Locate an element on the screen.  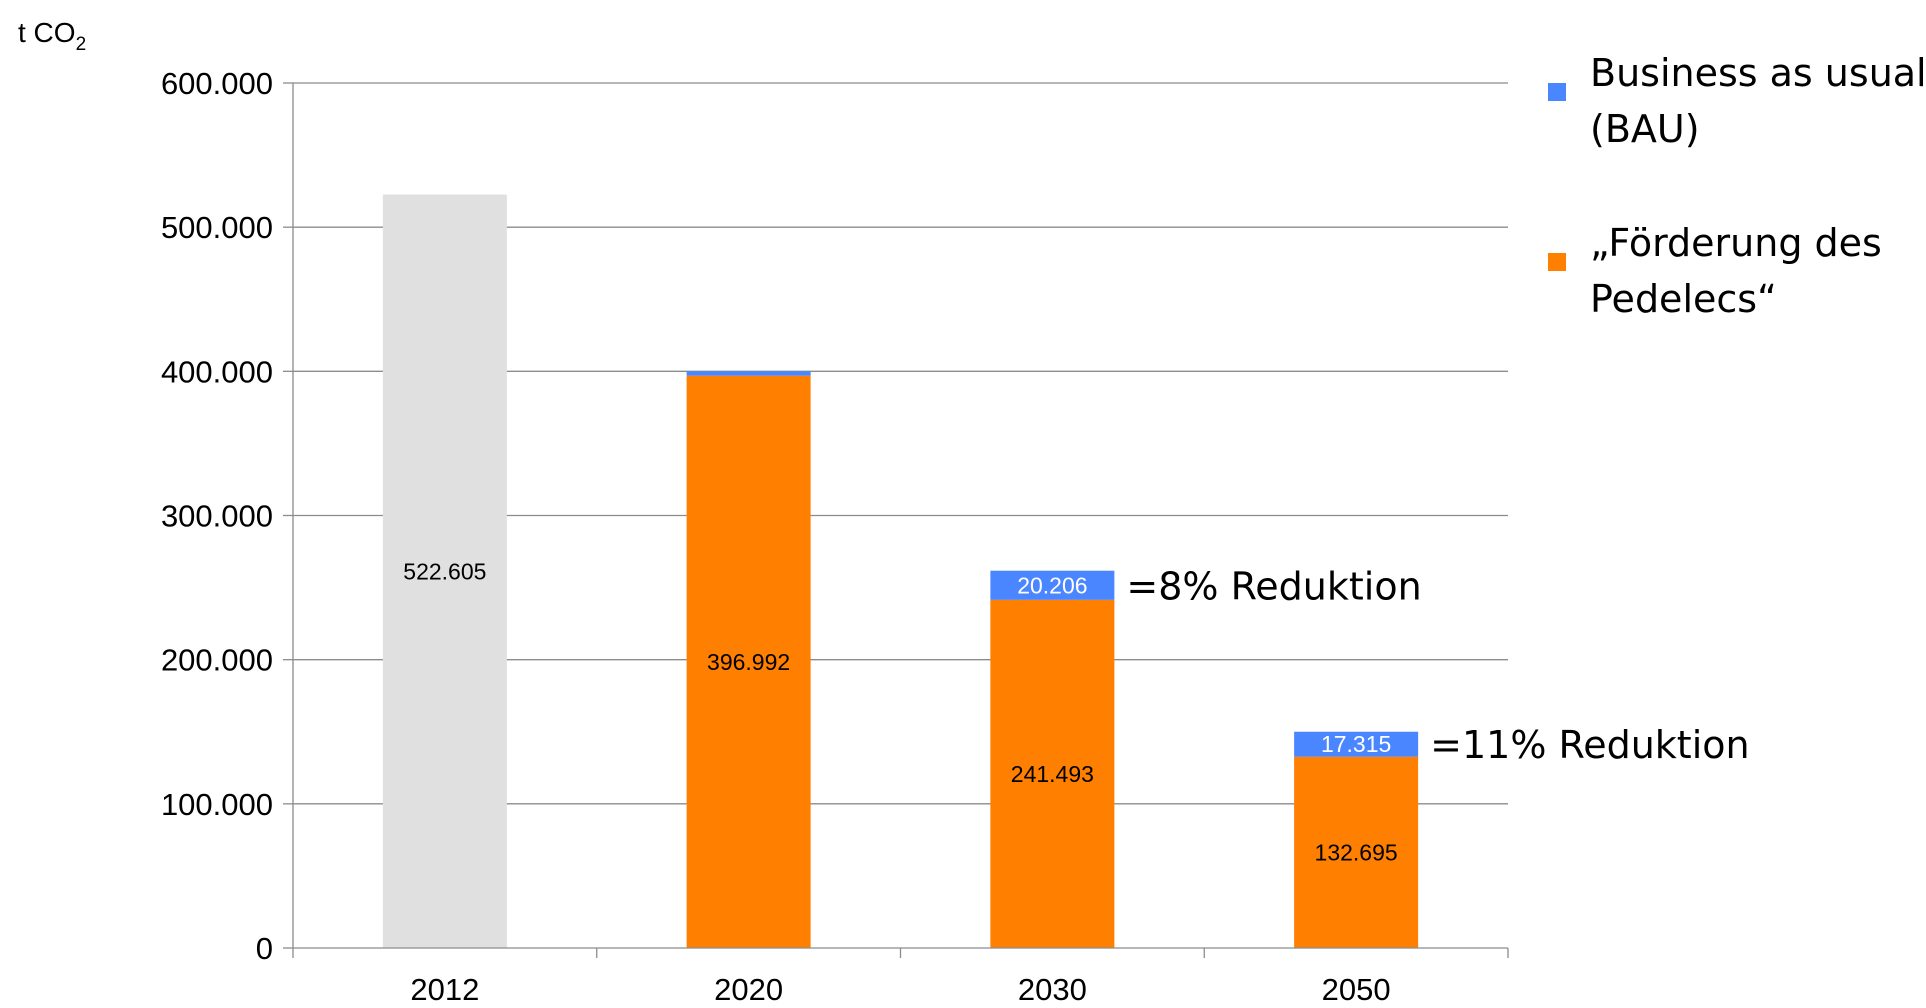
legend-label: Business as usual is located at coordinates (1758, 73).